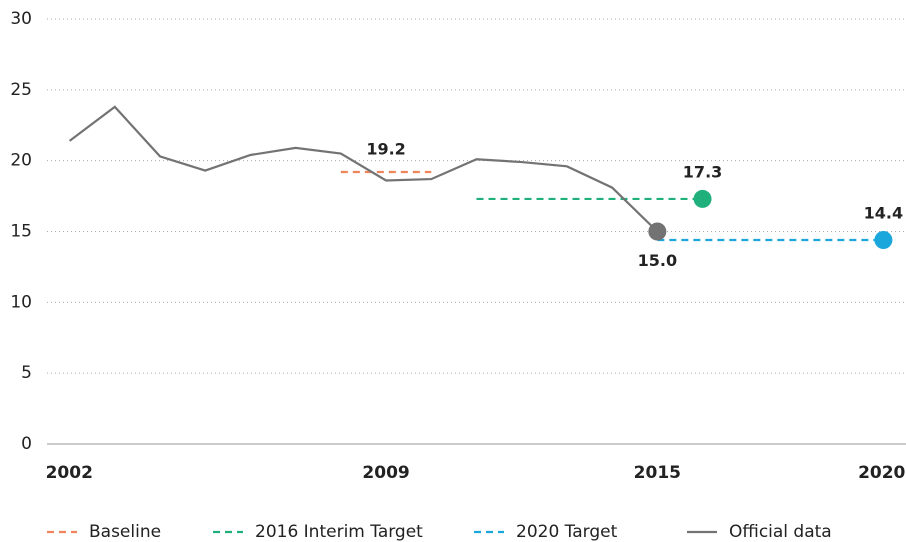 The image size is (906, 542). I want to click on y-tick-label: 5, so click(26, 373).